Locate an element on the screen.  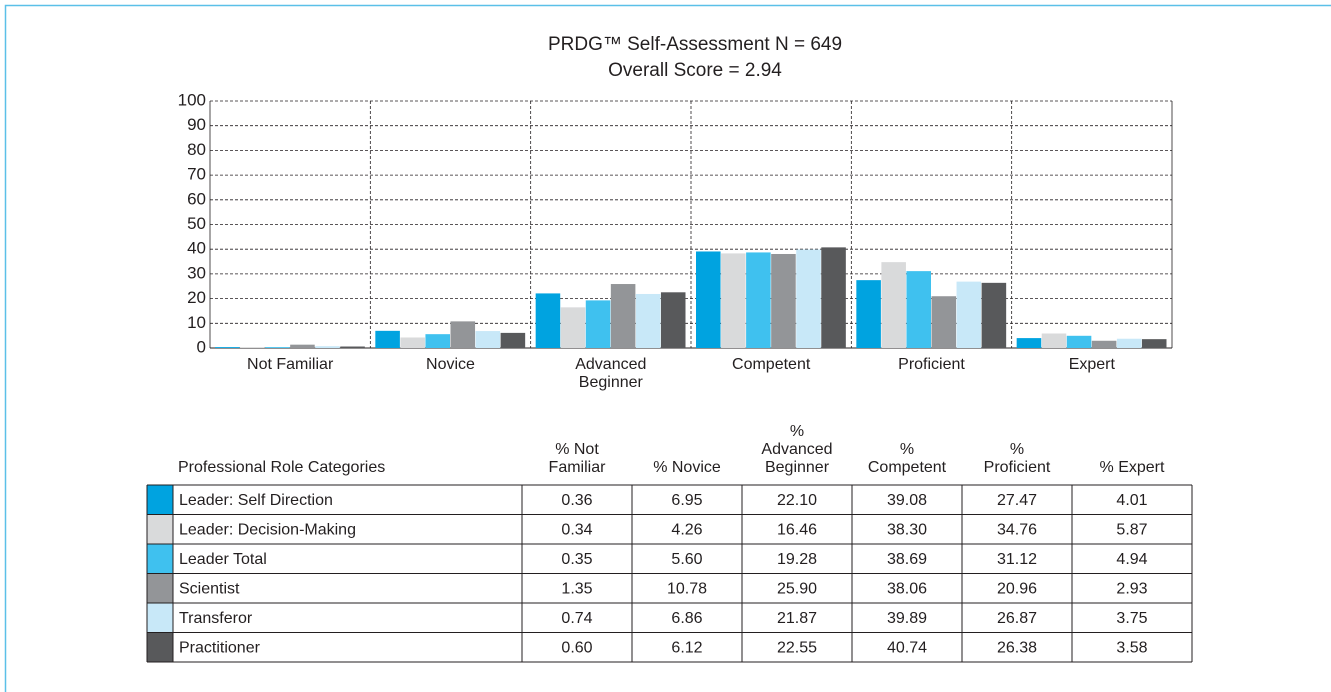
cell: 5.87 is located at coordinates (1131, 529).